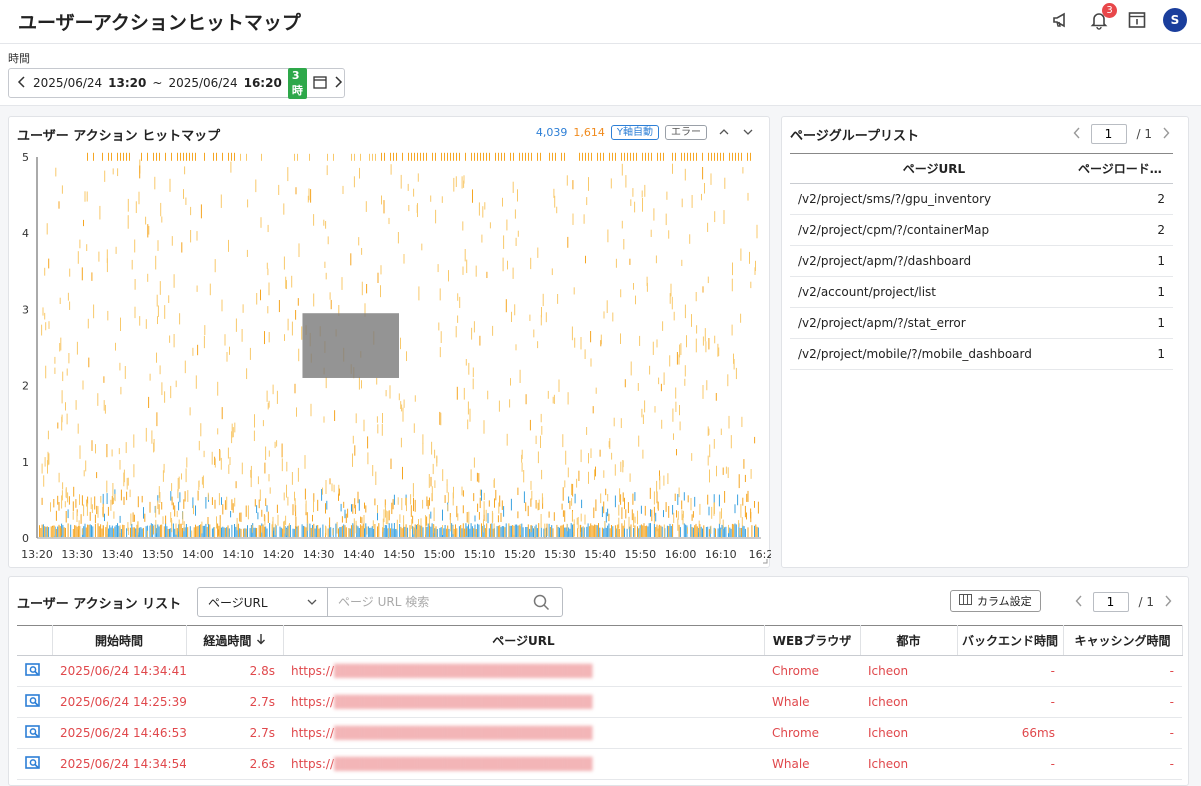  What do you see at coordinates (995, 601) in the screenshot?
I see `column-settings-button: カラム設定` at bounding box center [995, 601].